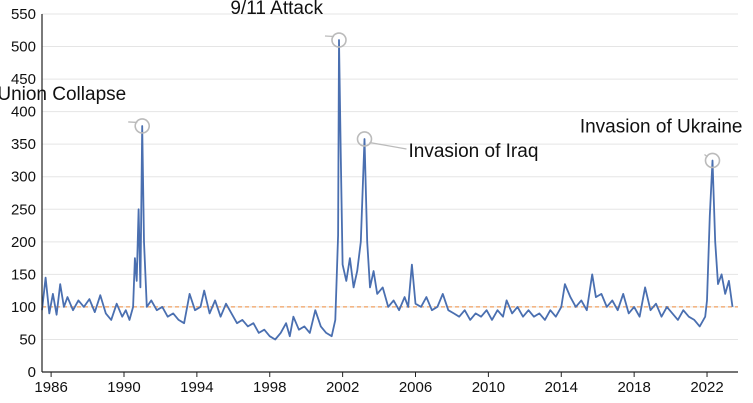 The width and height of the screenshot is (753, 403). I want to click on annotation-label: Invasion of Iraq, so click(473, 151).